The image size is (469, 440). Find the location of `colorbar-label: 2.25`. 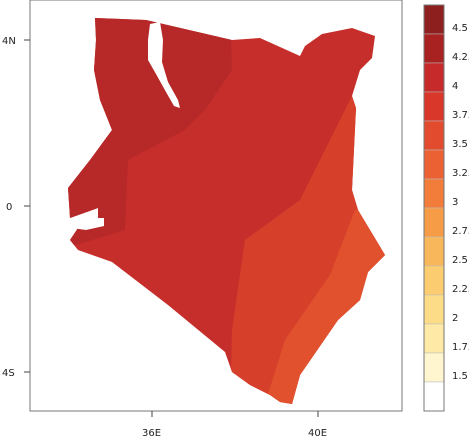

colorbar-label: 2.25 is located at coordinates (460, 289).